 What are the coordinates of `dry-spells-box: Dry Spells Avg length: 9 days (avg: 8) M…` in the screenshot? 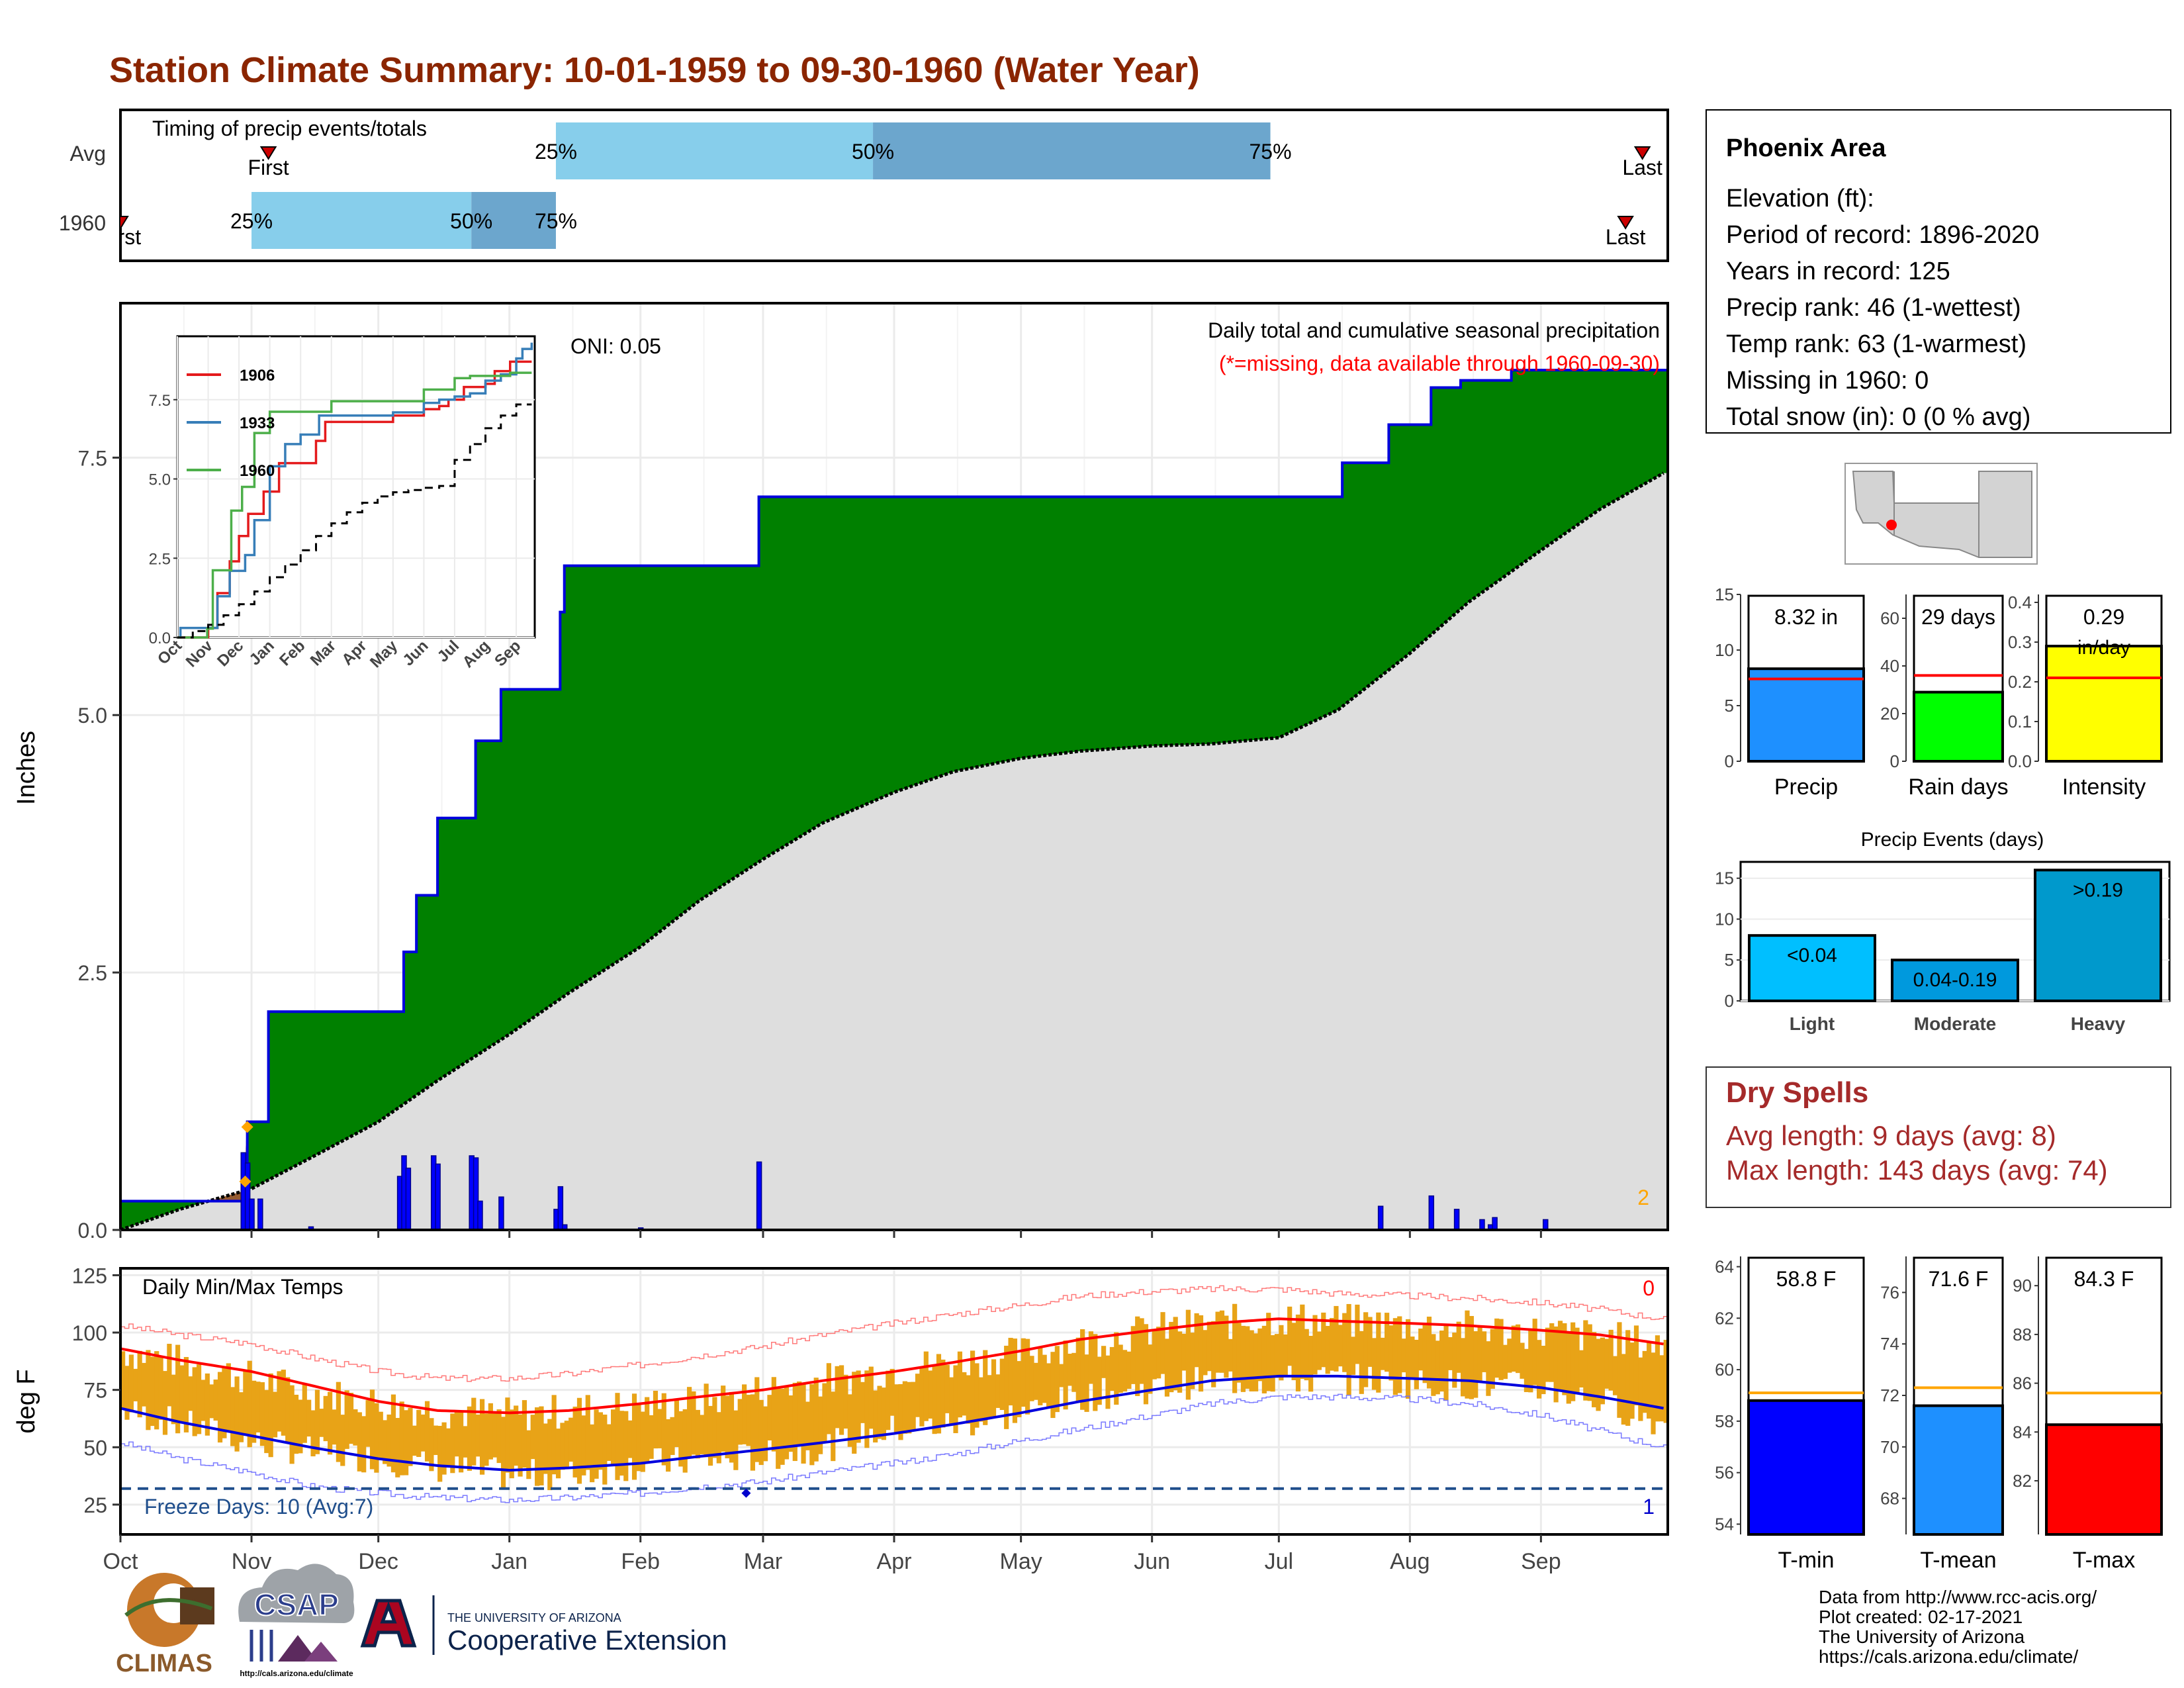 It's located at (1939, 1137).